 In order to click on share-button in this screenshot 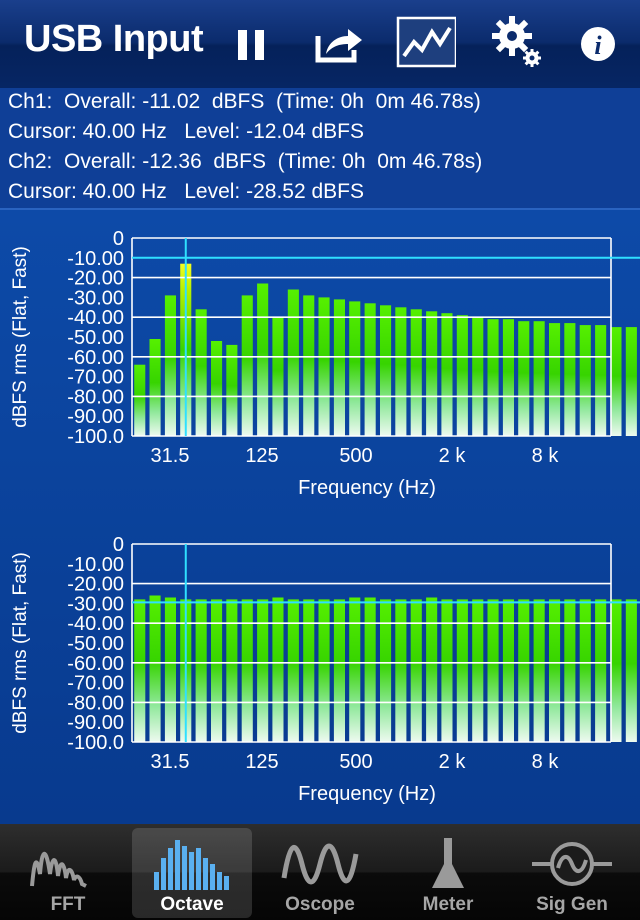, I will do `click(338, 44)`.